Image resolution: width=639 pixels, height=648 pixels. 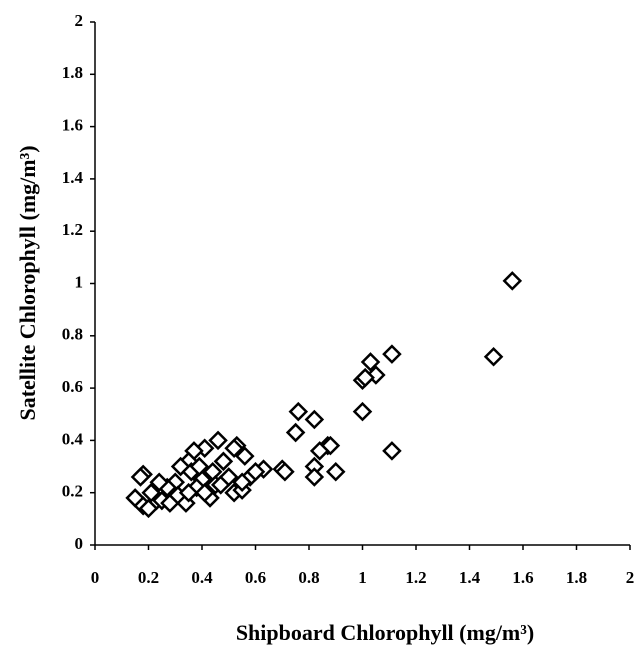 What do you see at coordinates (255, 577) in the screenshot?
I see `x-tick-label: 0.6` at bounding box center [255, 577].